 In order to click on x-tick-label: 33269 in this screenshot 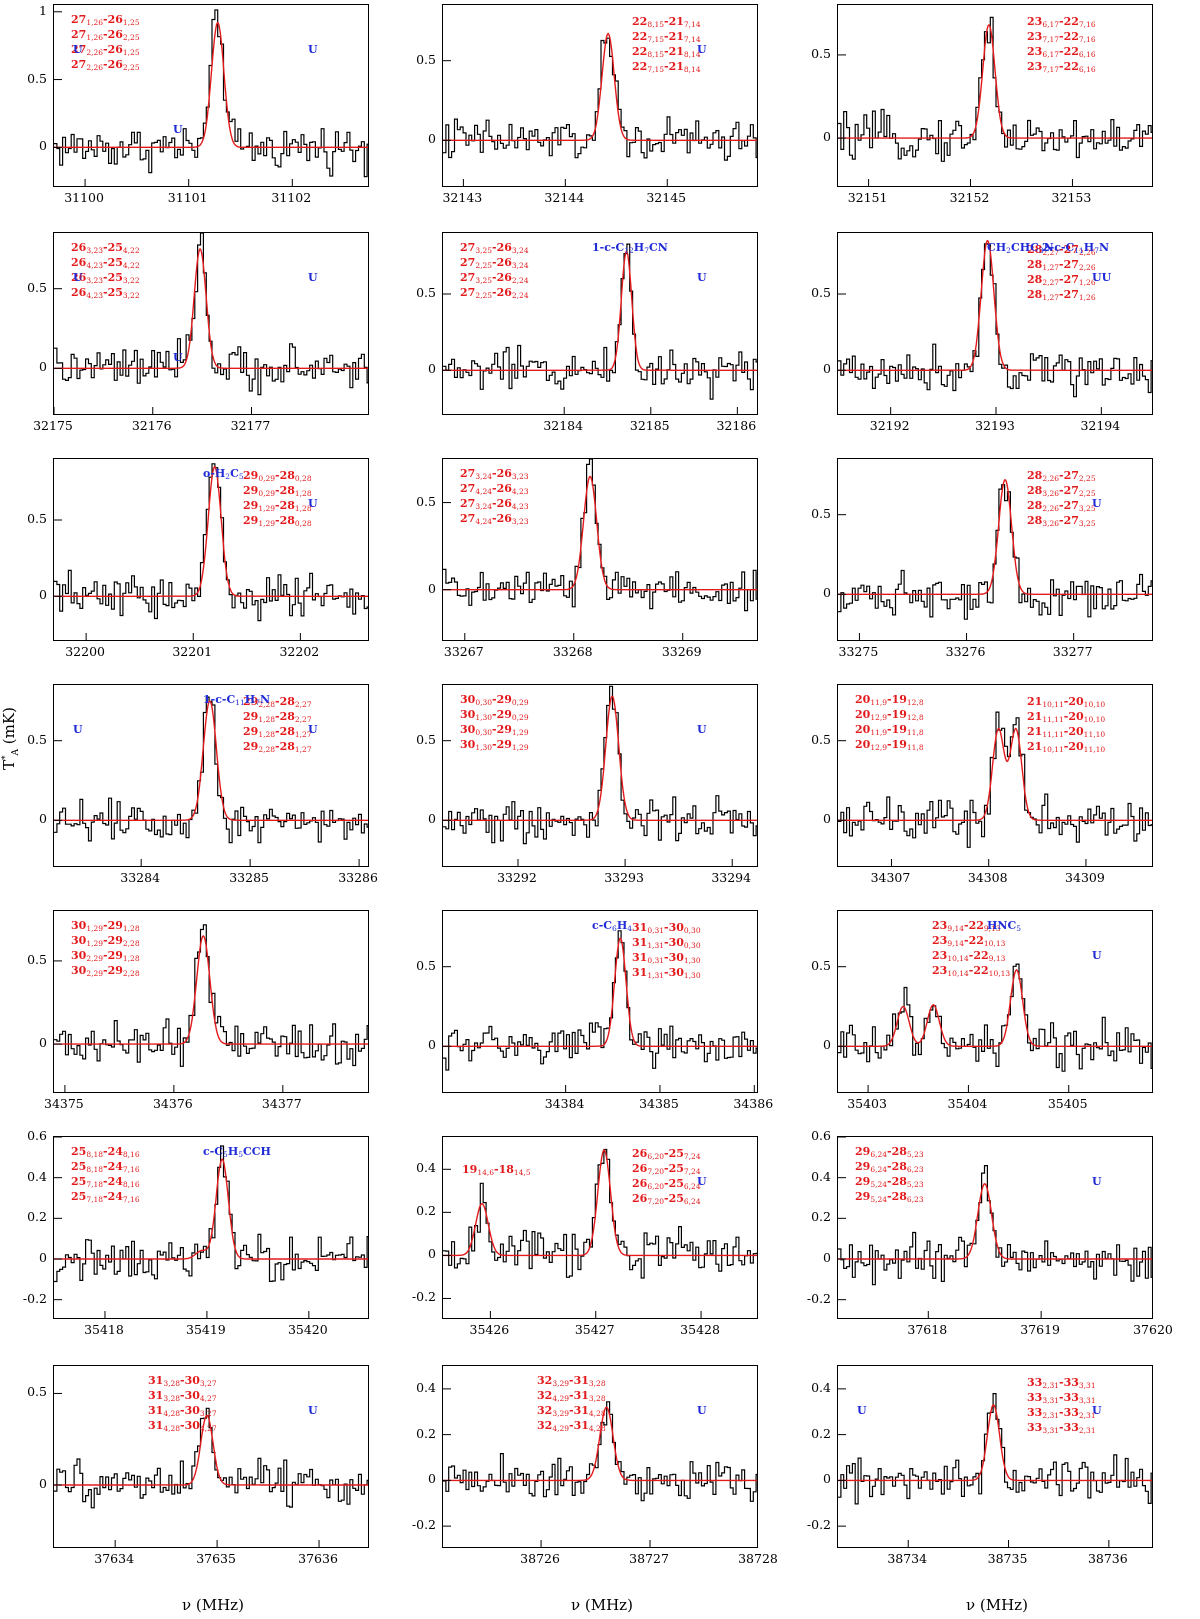, I will do `click(681, 651)`.